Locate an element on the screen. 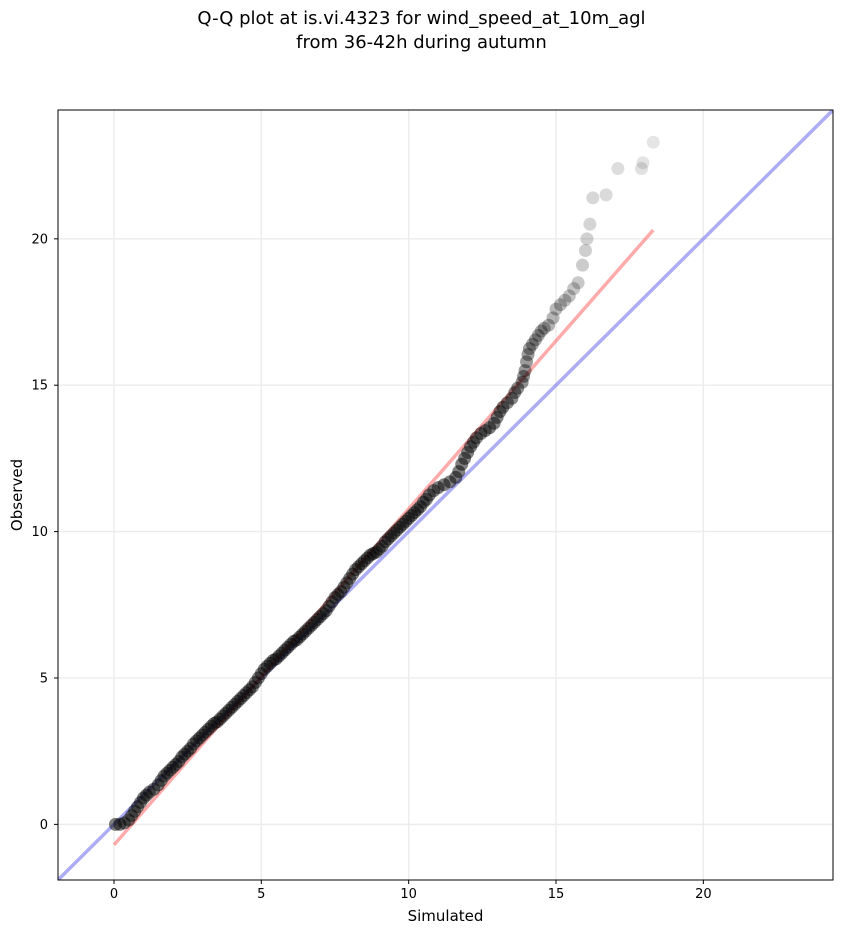 The image size is (843, 934). y-tick-label: 0 is located at coordinates (44, 825).